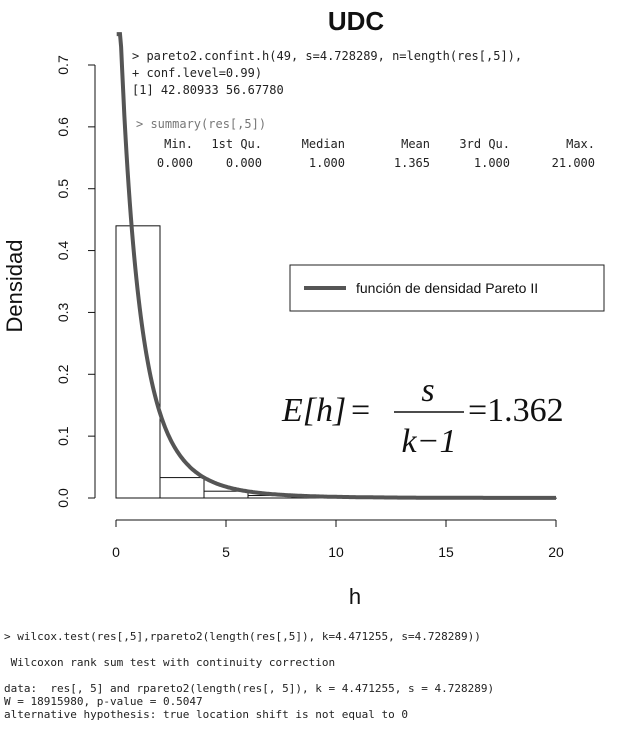  What do you see at coordinates (484, 144) in the screenshot?
I see `summary-header-cell: 3rd Qu.` at bounding box center [484, 144].